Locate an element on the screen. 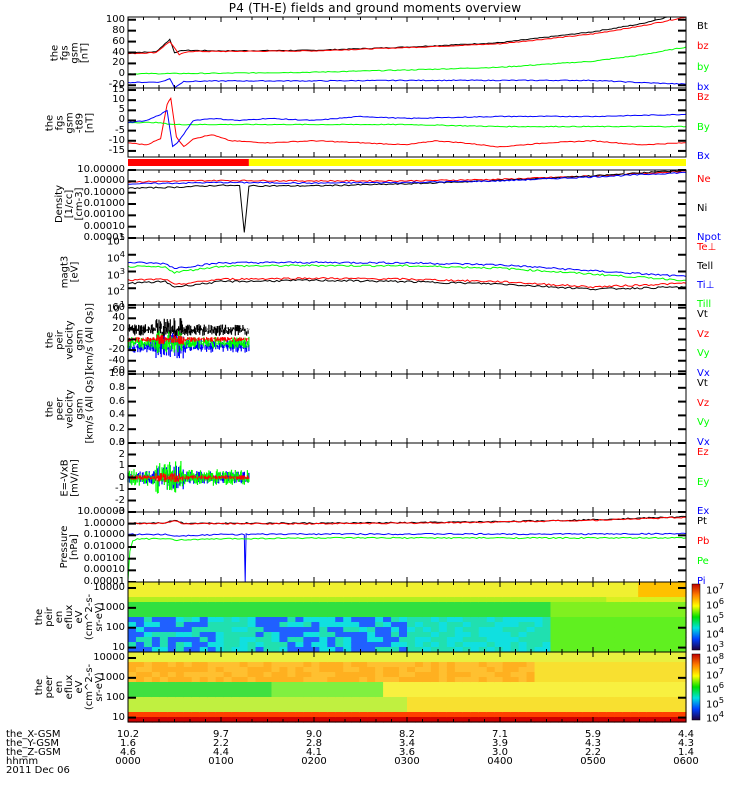  panel-frame is located at coordinates (407, 52).